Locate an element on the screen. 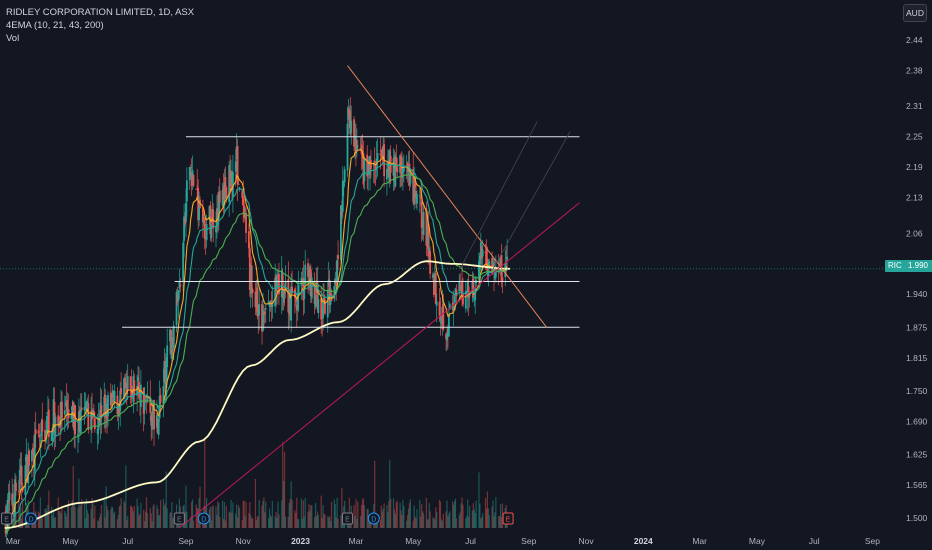 Image resolution: width=932 pixels, height=550 pixels. projection-line is located at coordinates (498, 195).